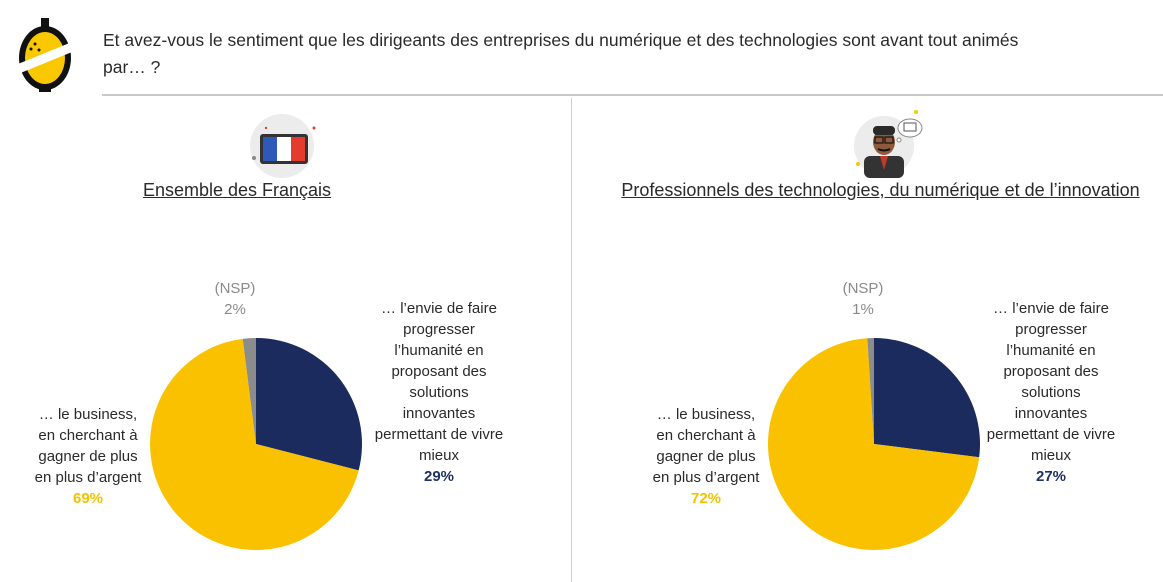  What do you see at coordinates (88, 498) in the screenshot?
I see `business-value: 69%` at bounding box center [88, 498].